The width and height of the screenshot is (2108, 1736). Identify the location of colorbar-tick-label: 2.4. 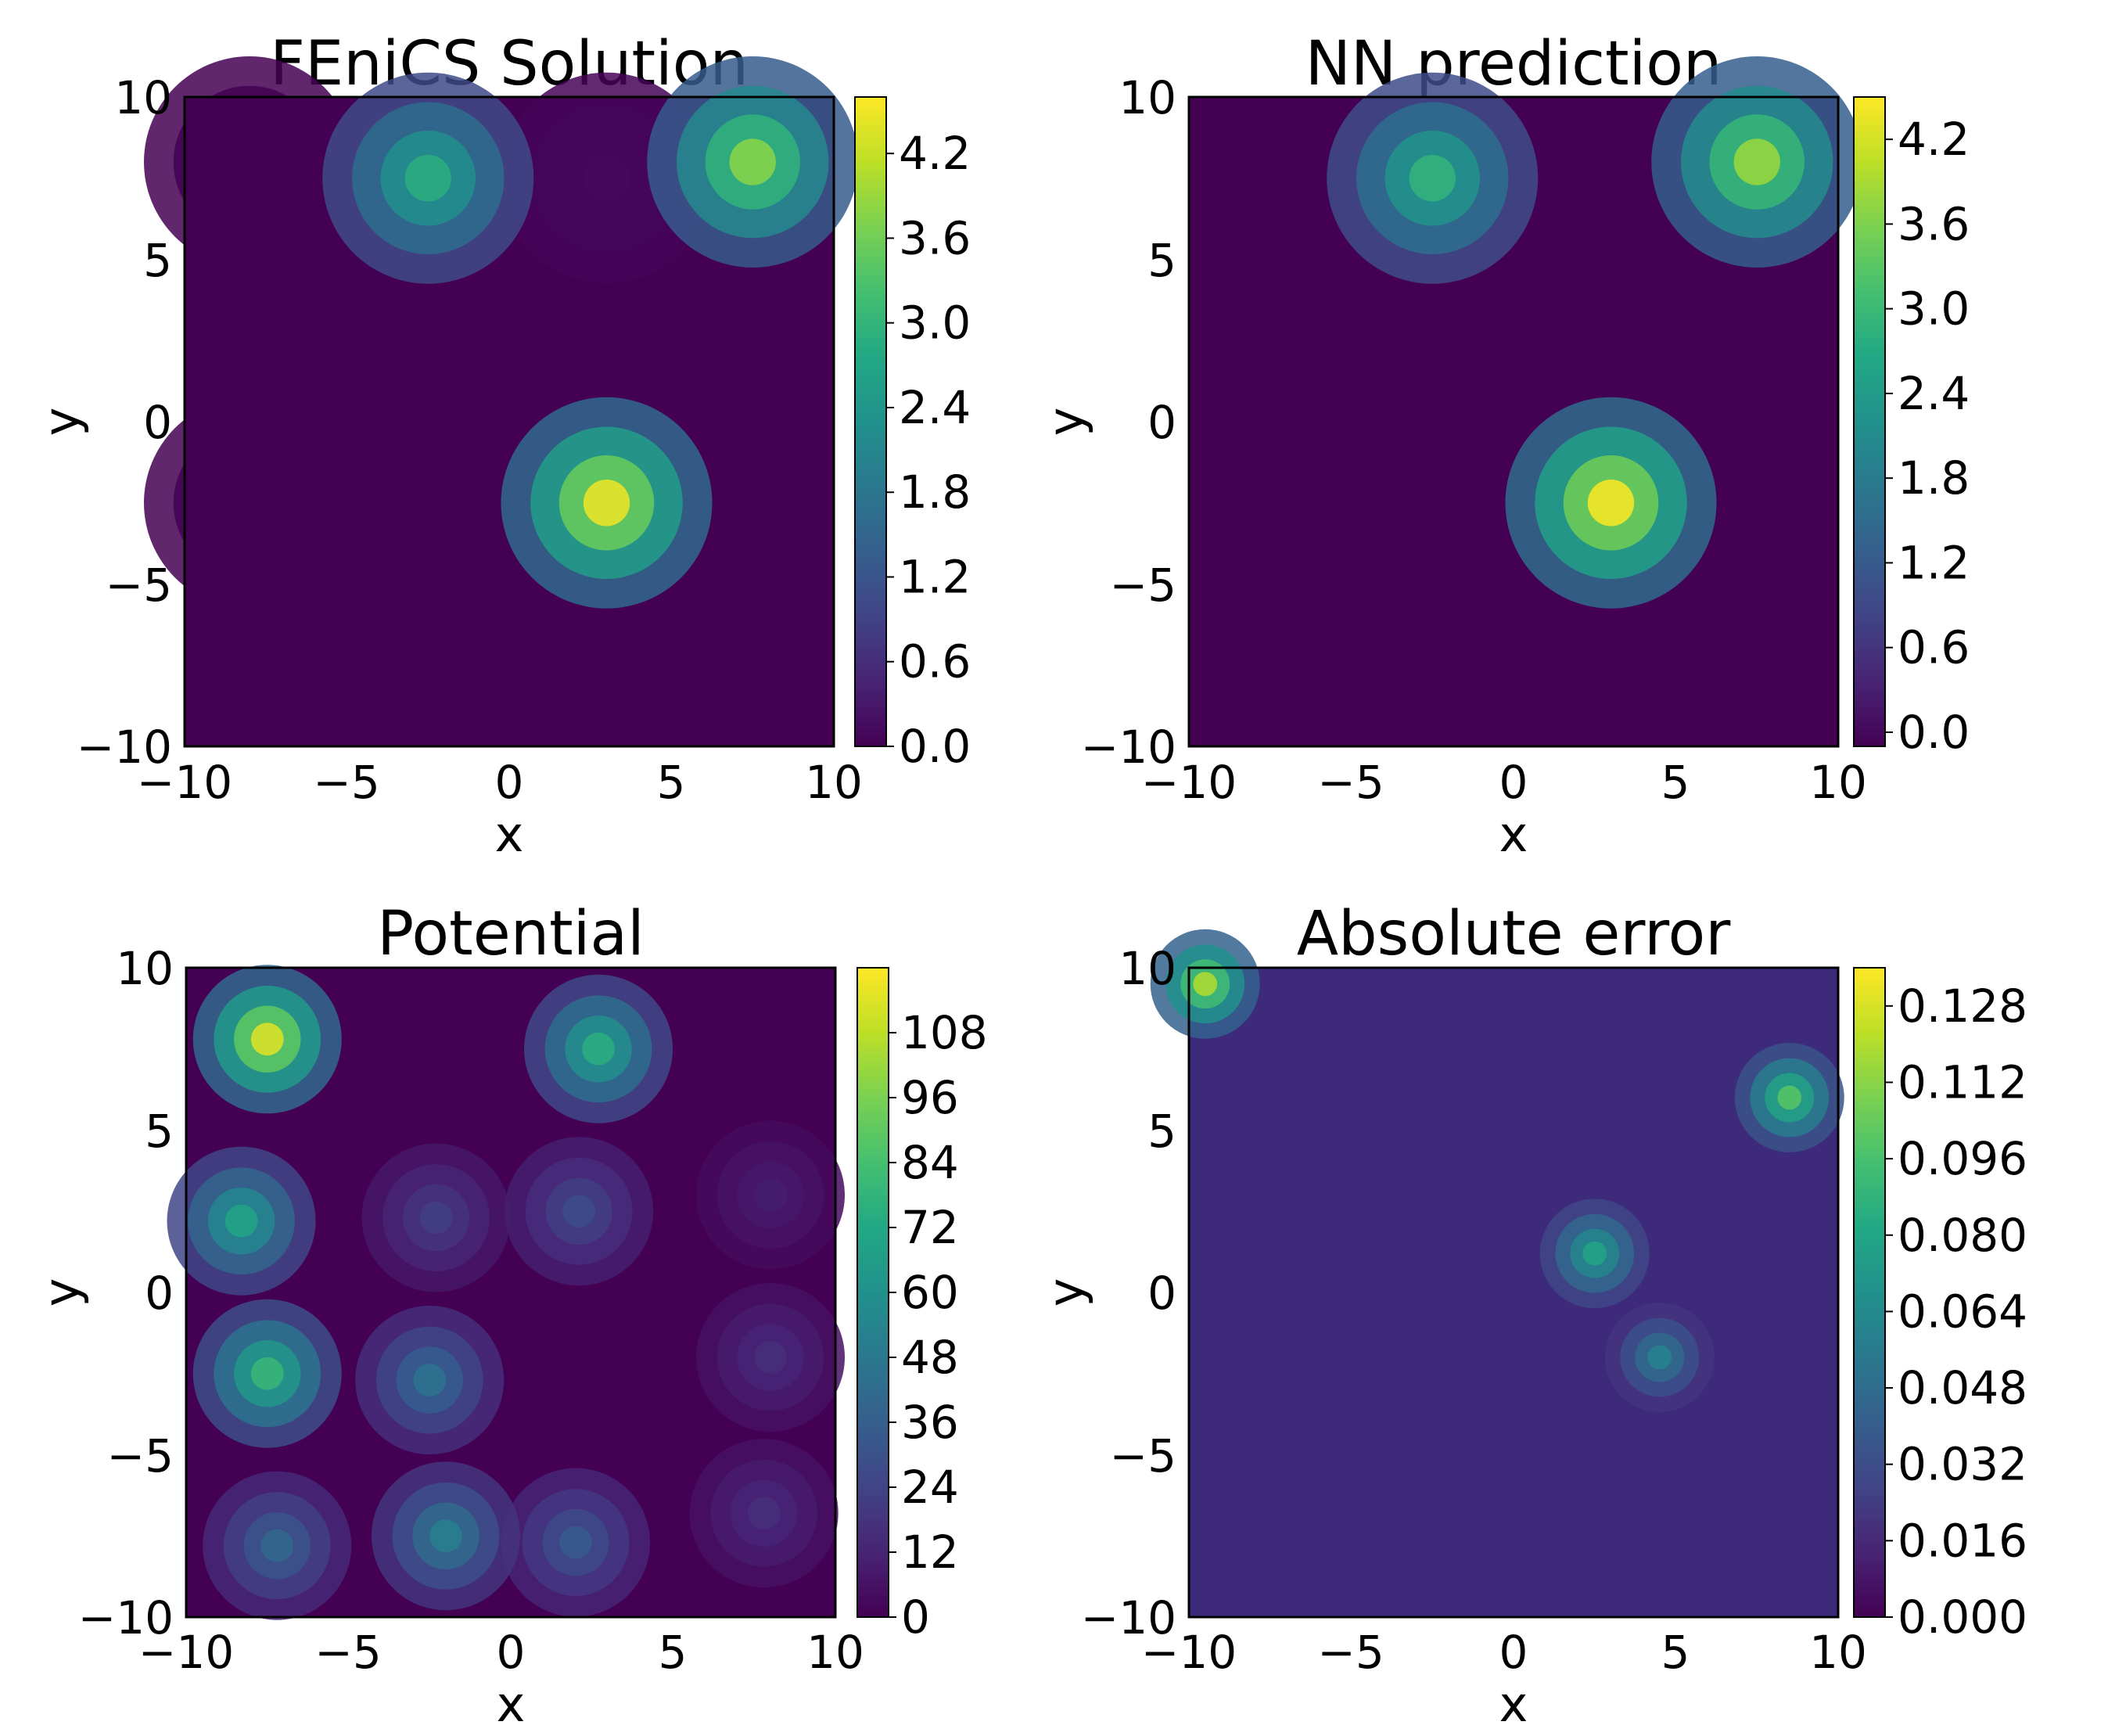
(935, 408).